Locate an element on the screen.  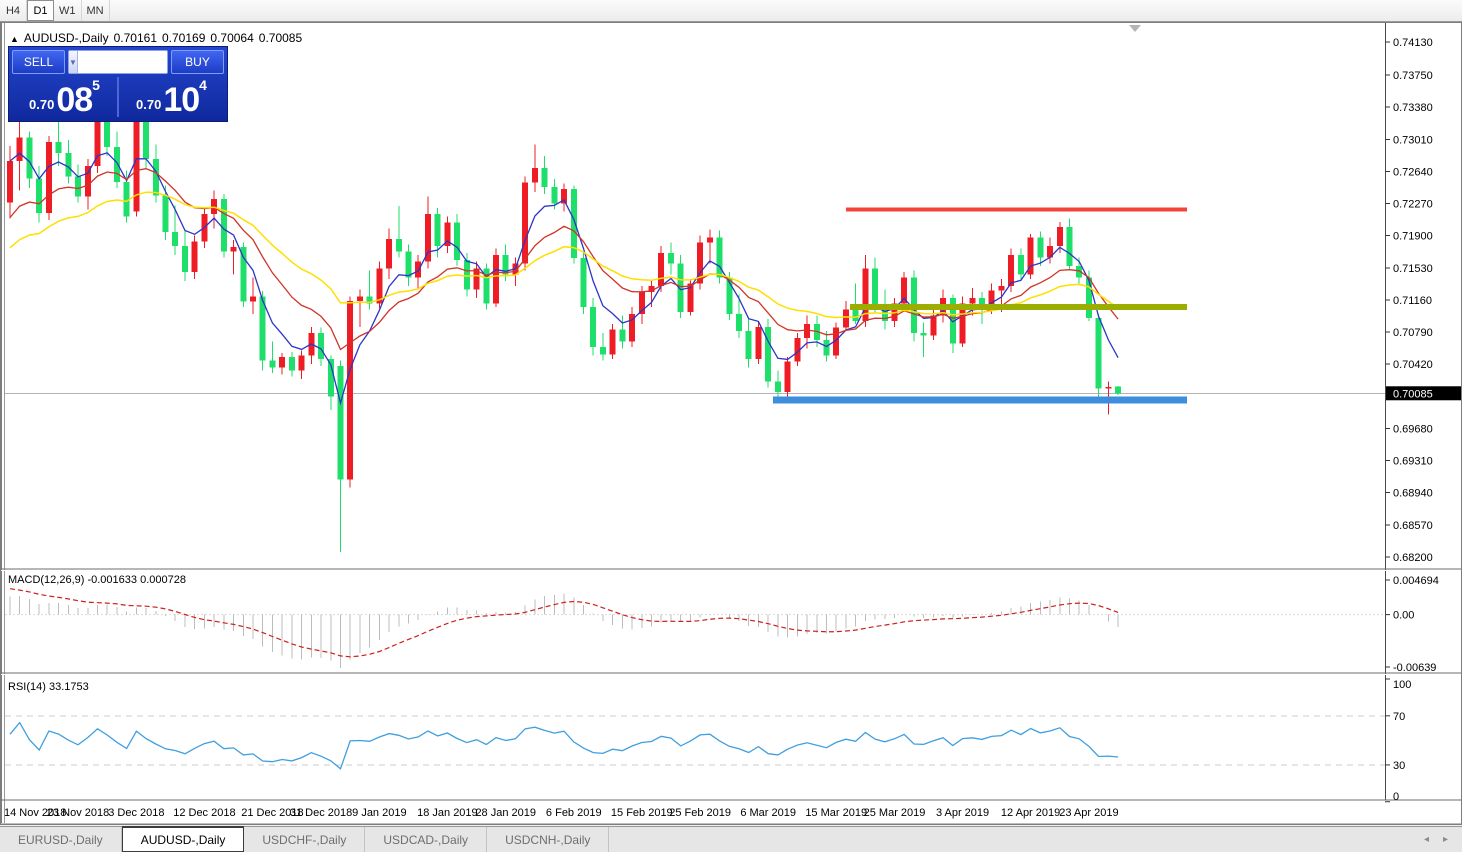
svg-text: 12 Apr 2019 is located at coordinates (1030, 813).